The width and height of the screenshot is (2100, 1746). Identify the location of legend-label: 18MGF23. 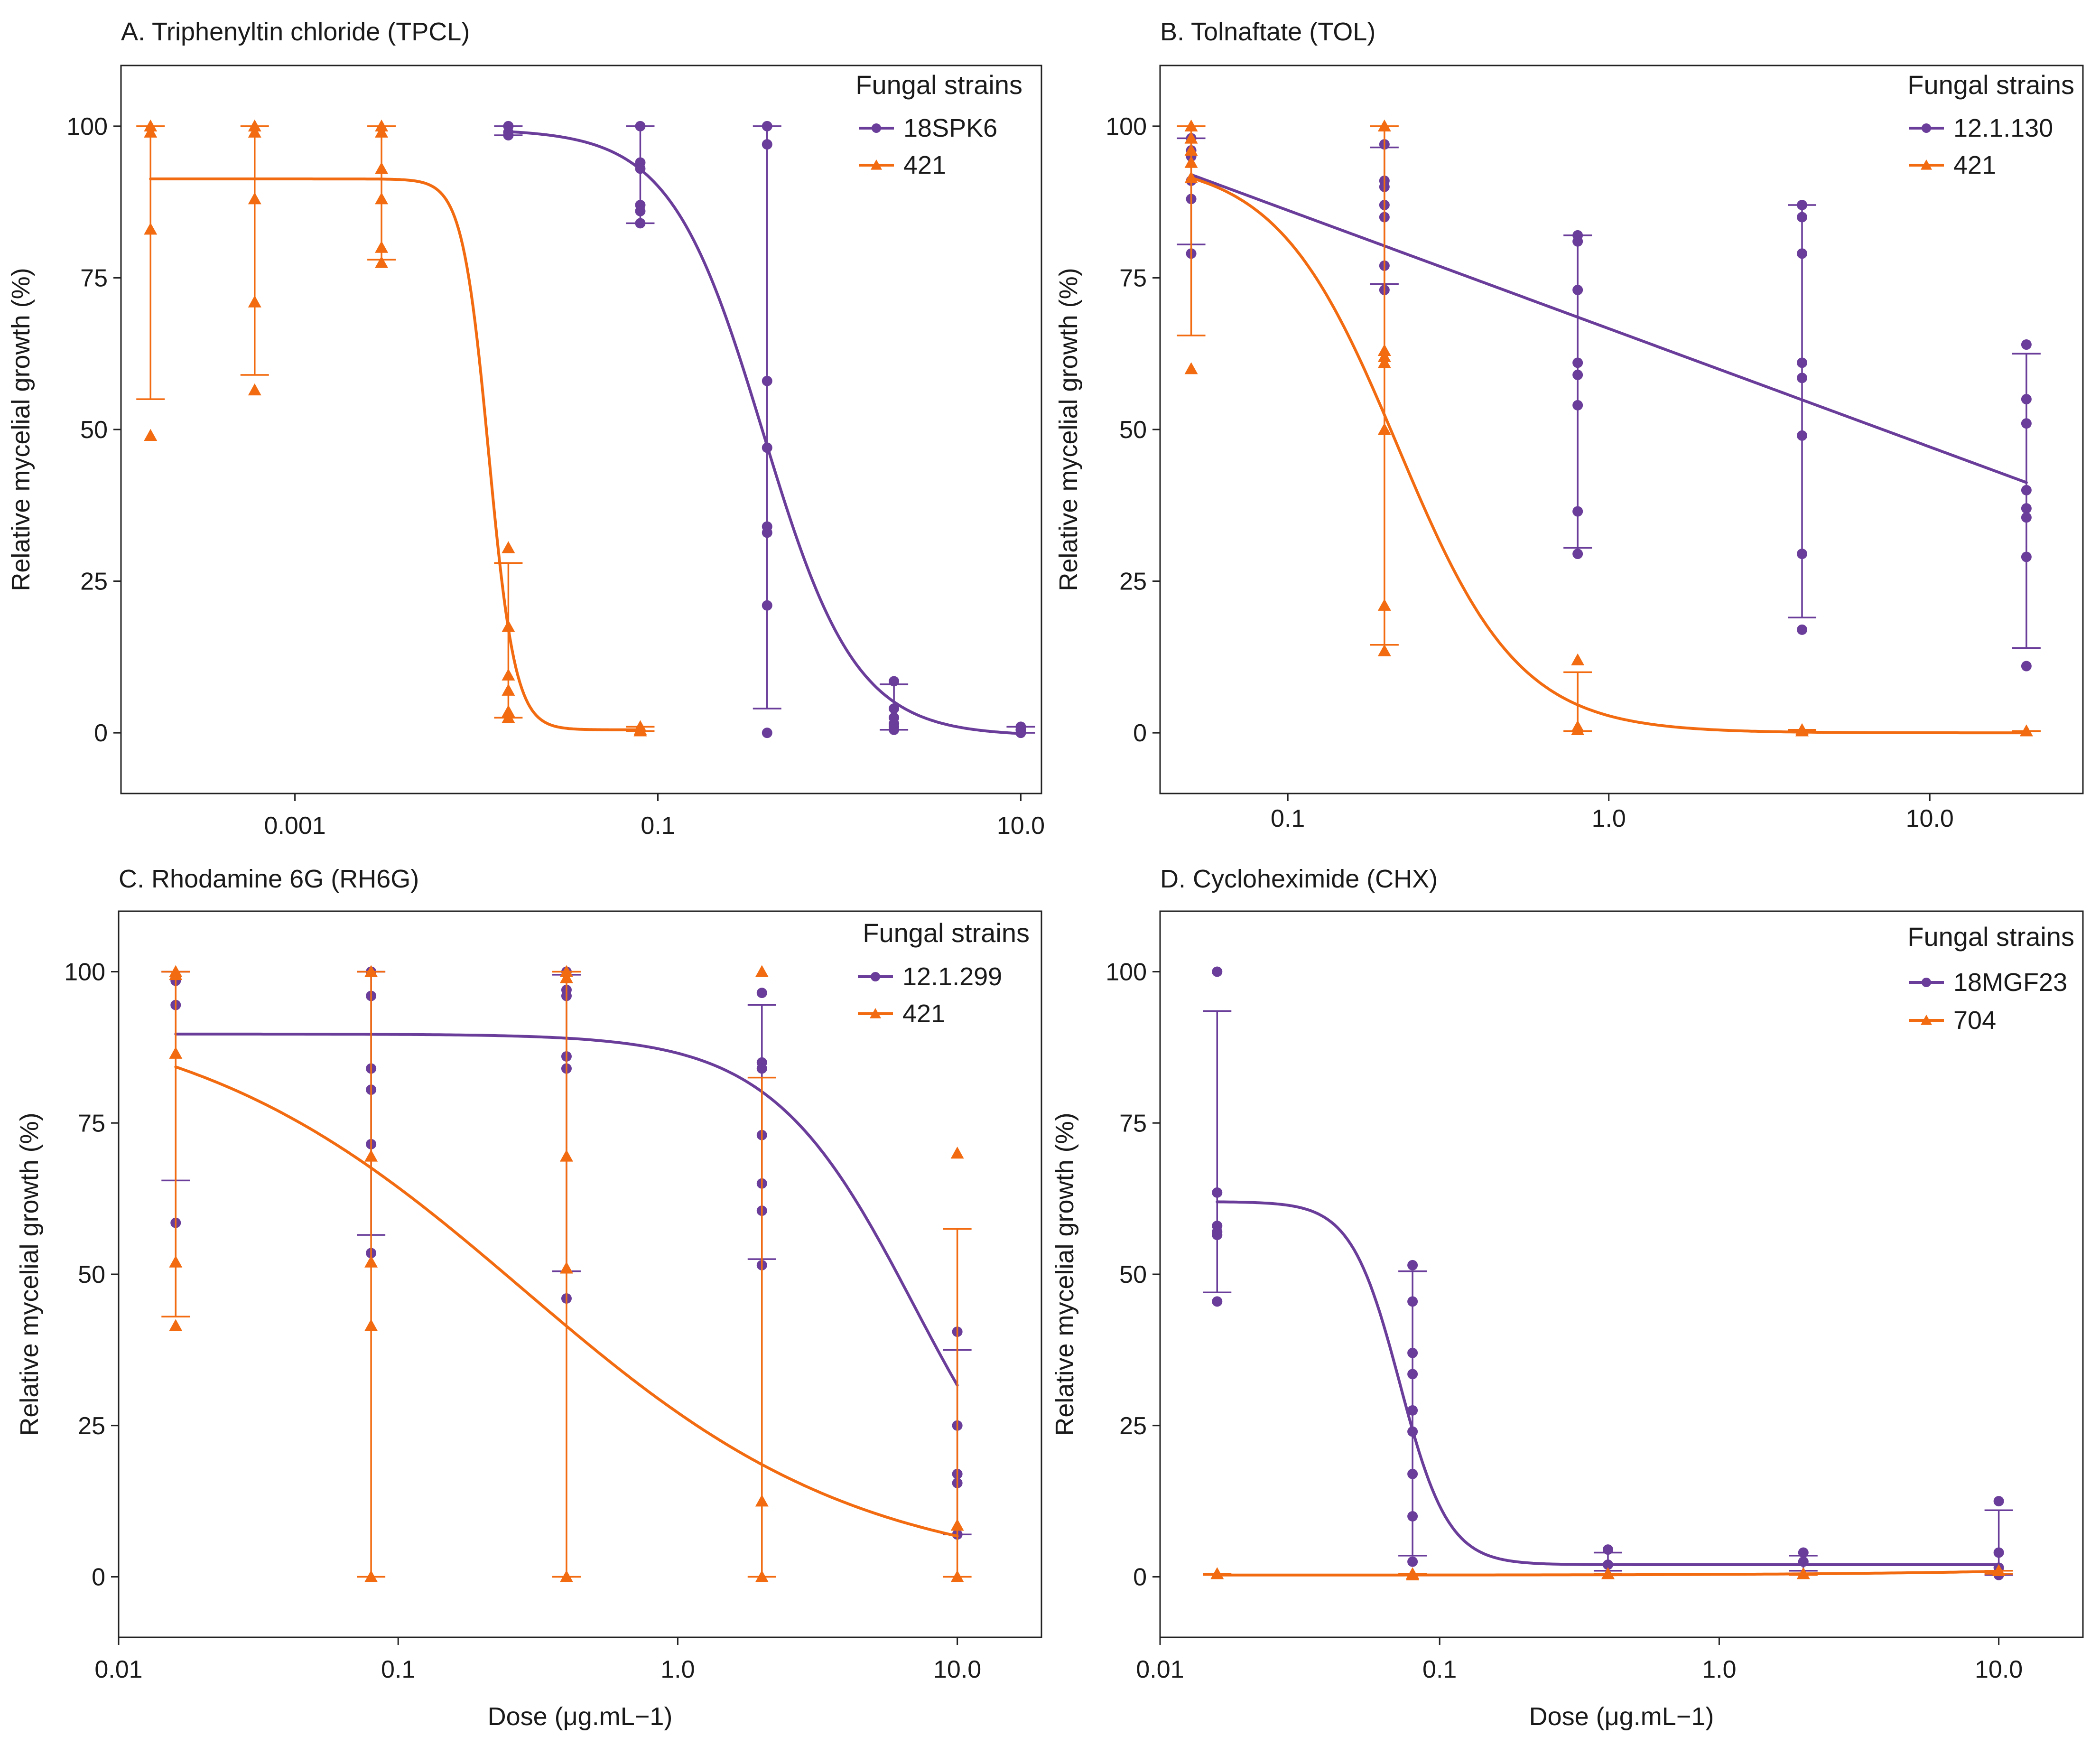
(2010, 982).